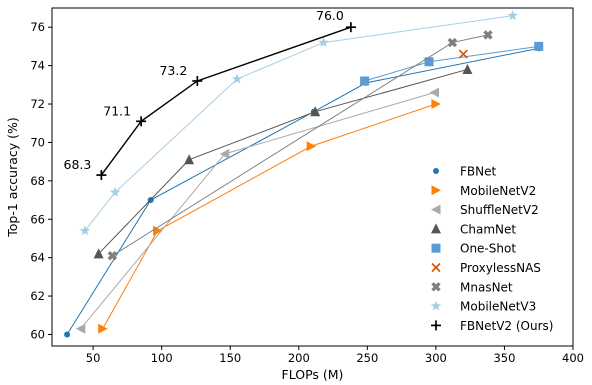 This screenshot has width=592, height=385. Describe the element at coordinates (67, 334) in the screenshot. I see `data-point-fbnet` at that location.